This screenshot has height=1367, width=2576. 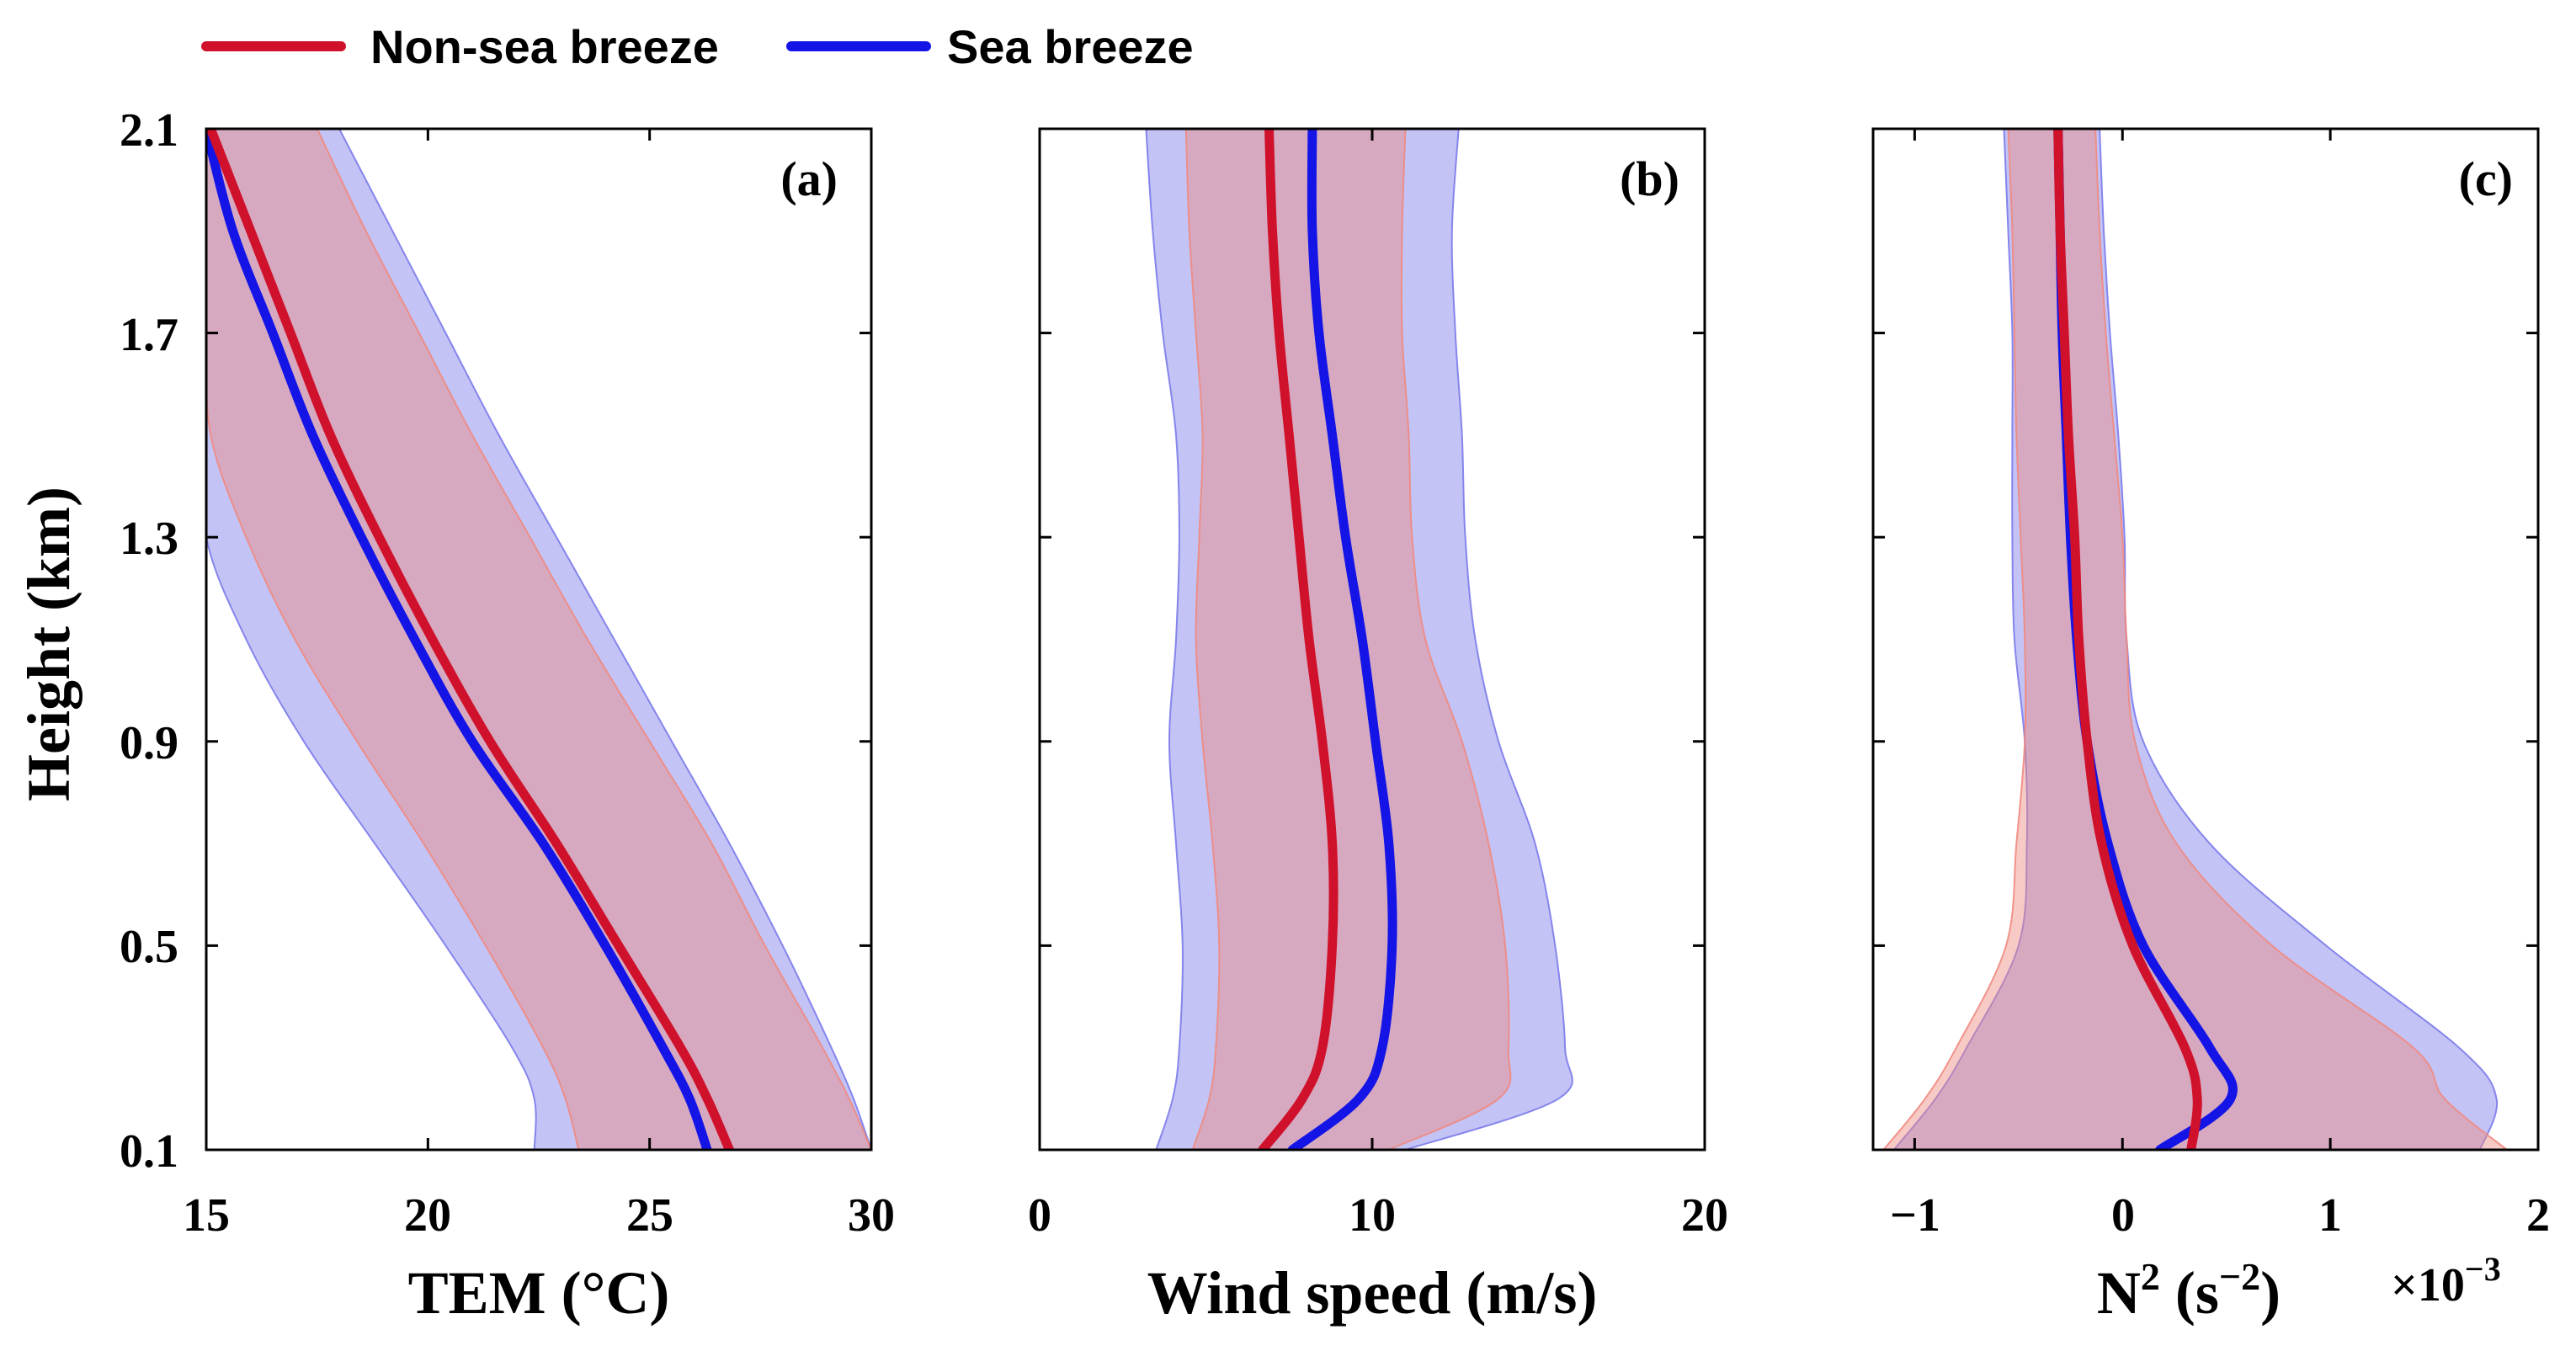 I want to click on x-tick-label: 2, so click(x=2538, y=1215).